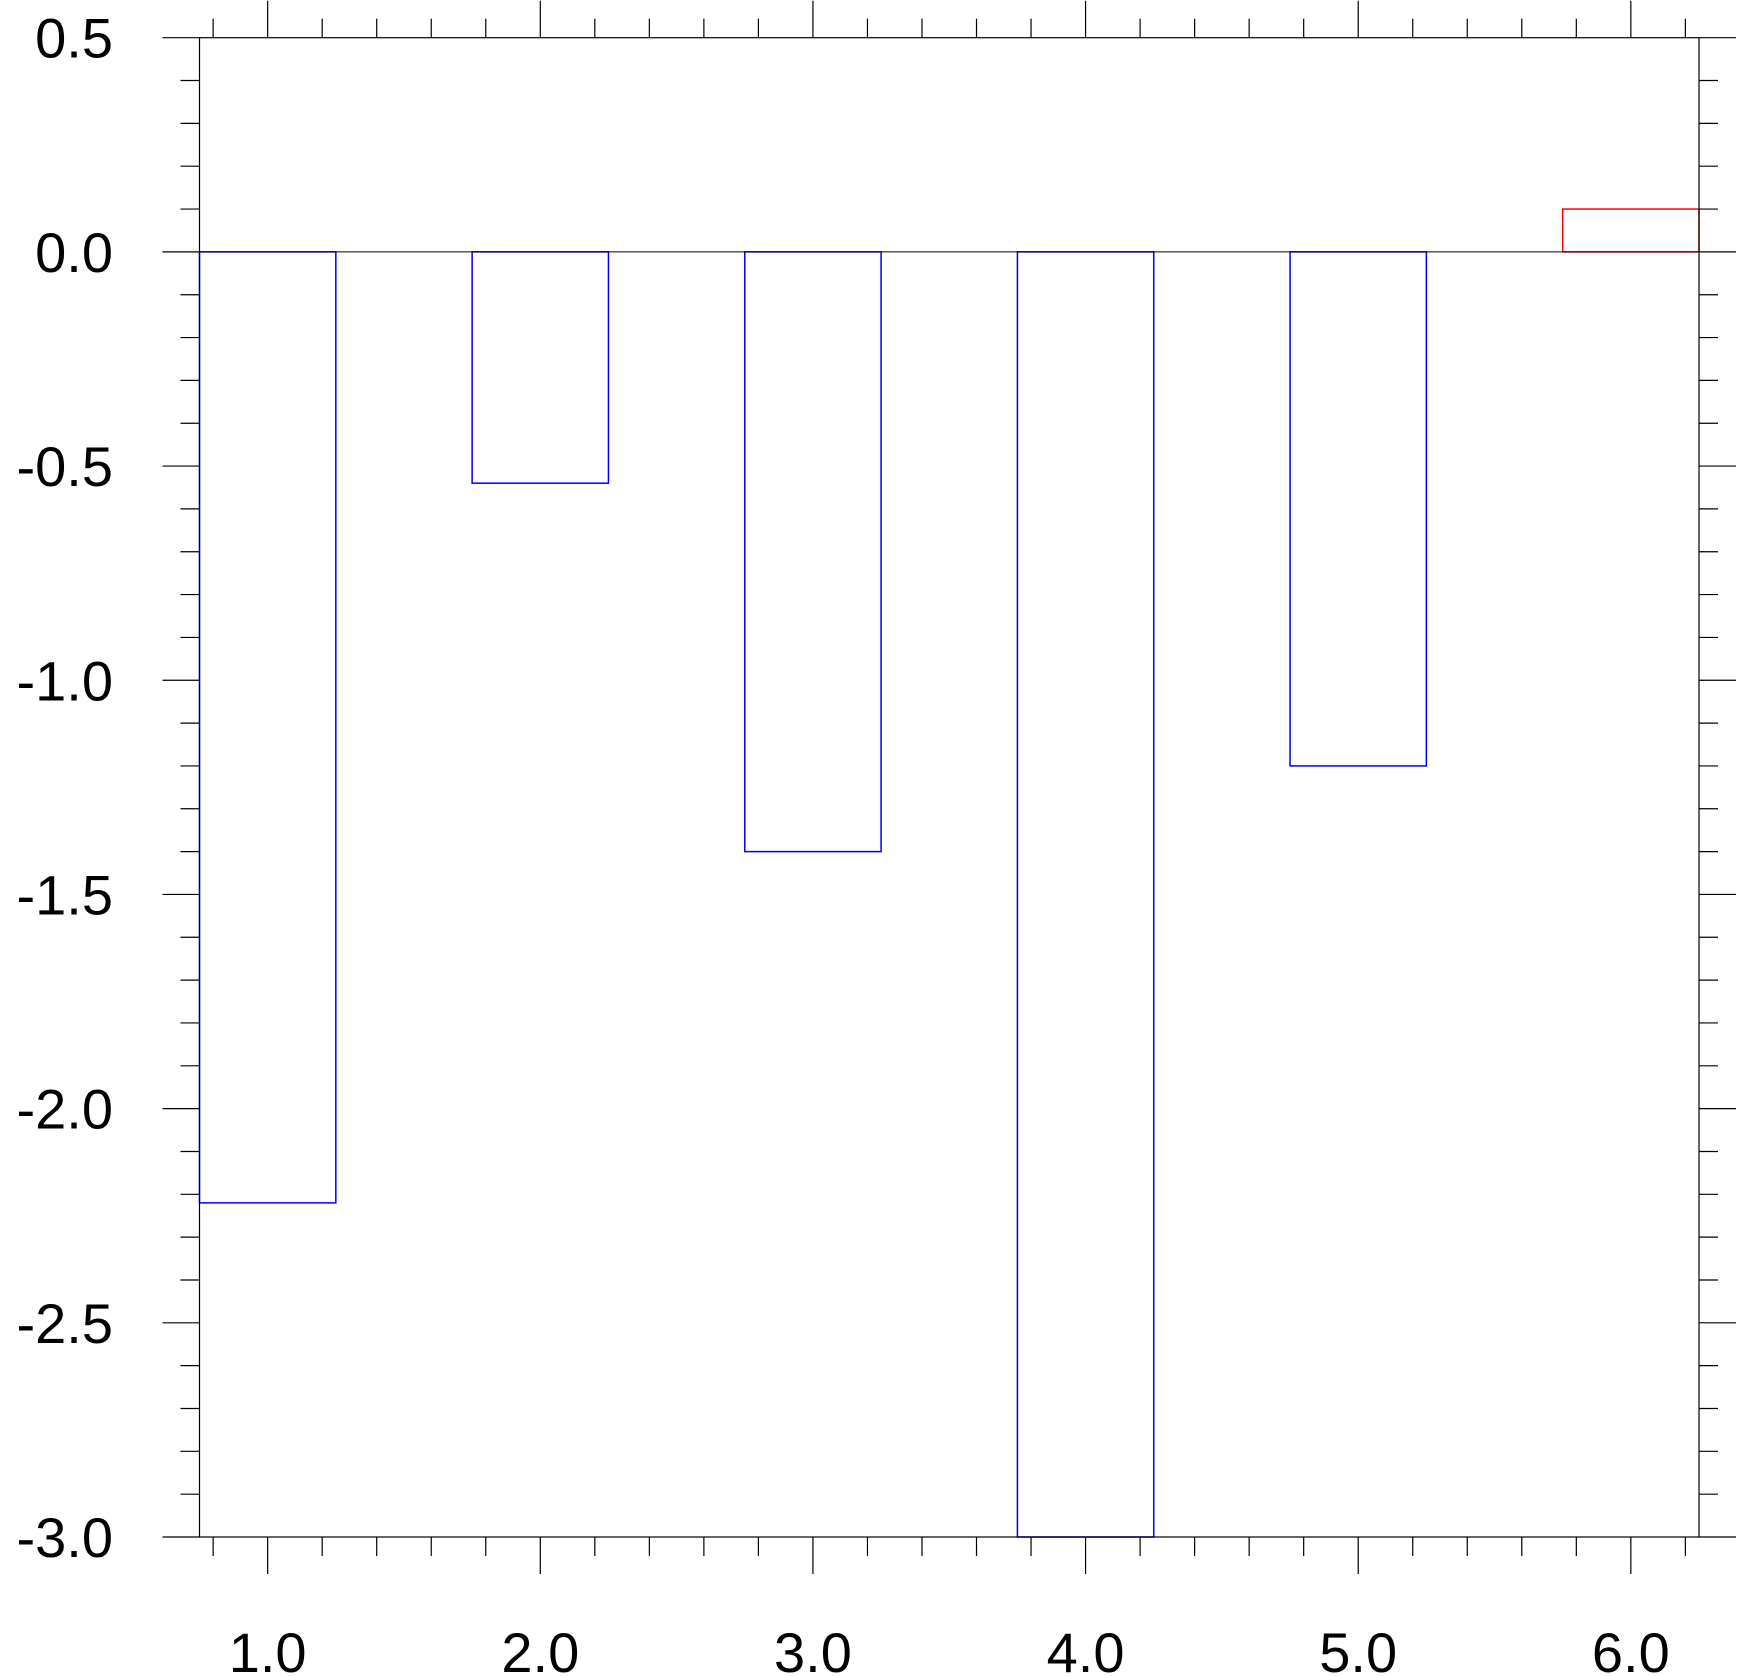 This screenshot has height=1676, width=1738. What do you see at coordinates (268, 1648) in the screenshot?
I see `x-tick-label: 1.0` at bounding box center [268, 1648].